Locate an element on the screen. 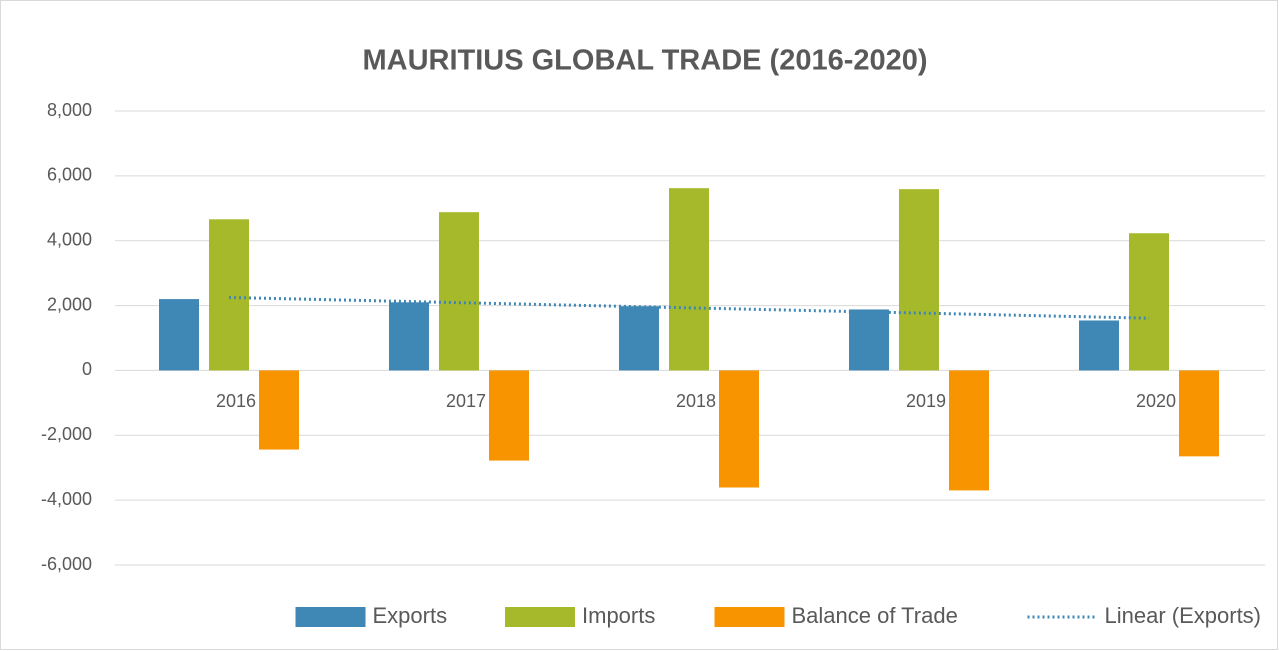 Image resolution: width=1279 pixels, height=651 pixels. x-tick-label: 2017 is located at coordinates (466, 401).